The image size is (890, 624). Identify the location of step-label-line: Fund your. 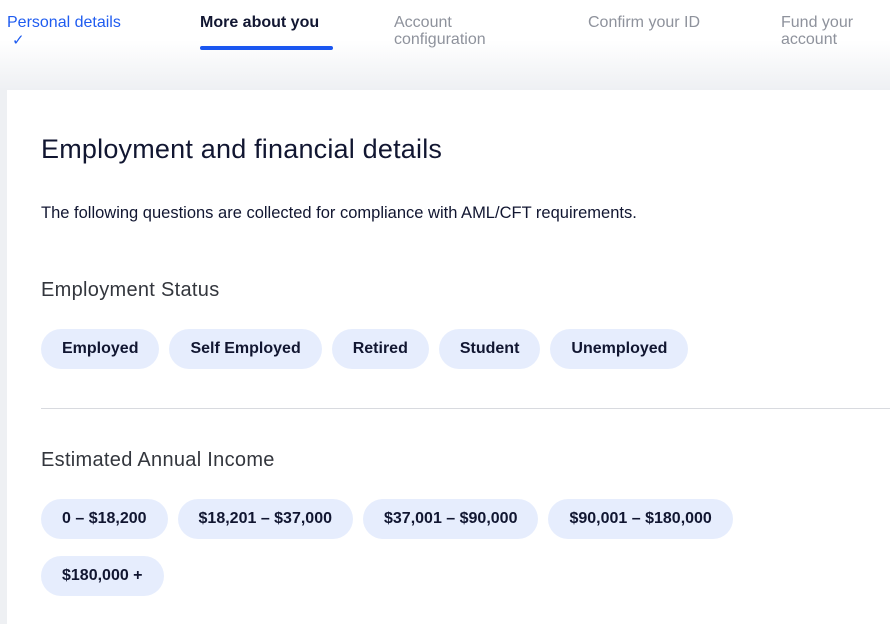
(817, 22).